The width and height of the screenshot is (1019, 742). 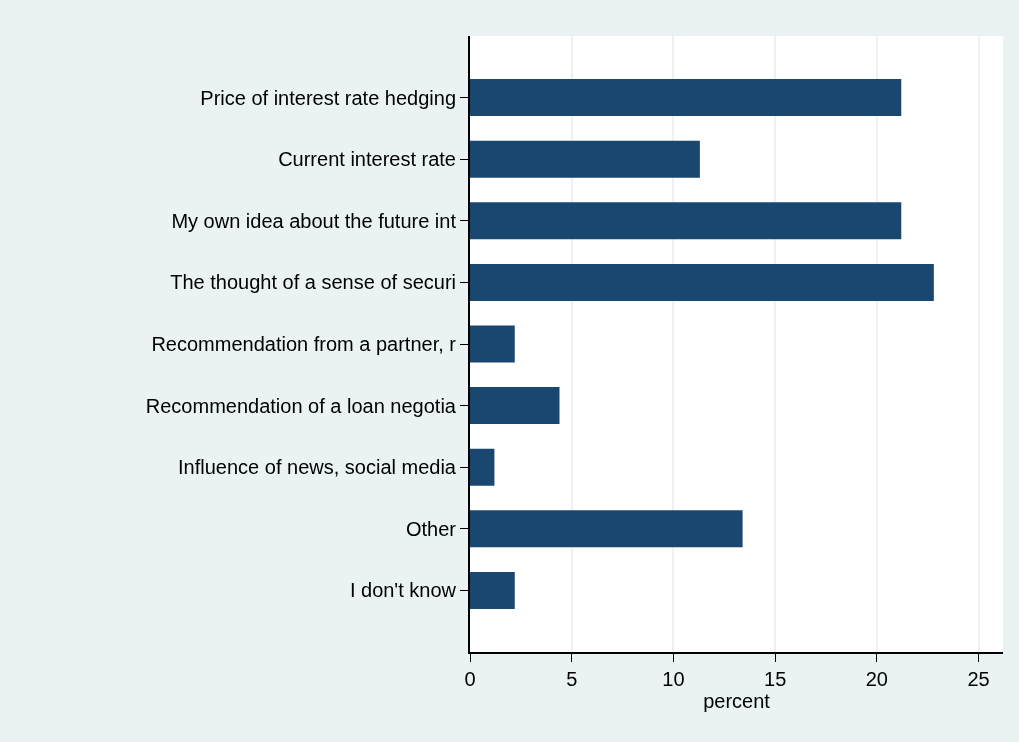 I want to click on y-tick-label: I don't know, so click(x=403, y=590).